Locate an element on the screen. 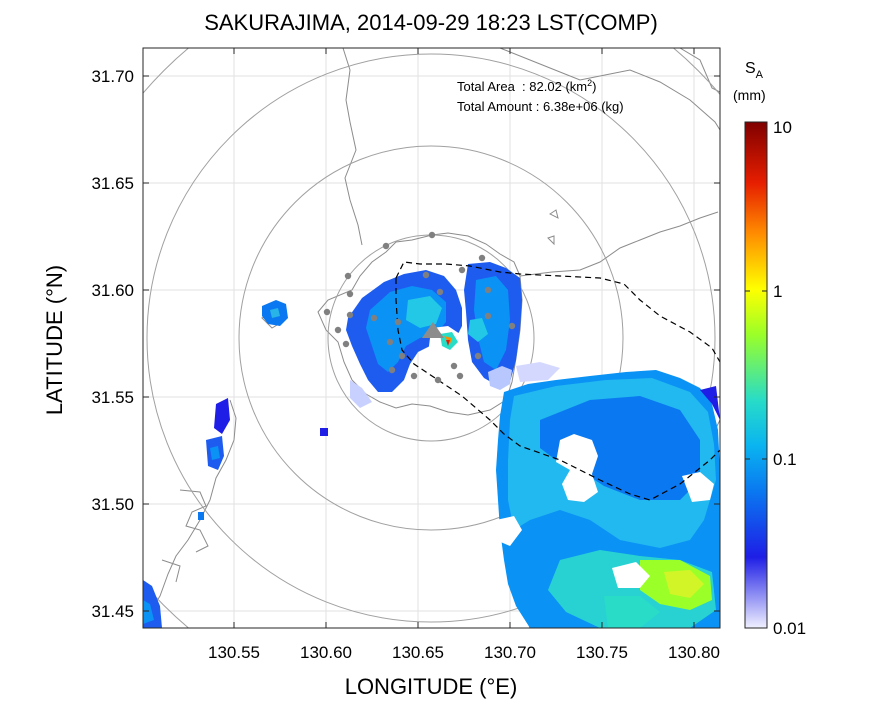  admin-boundary is located at coordinates (557, 381).